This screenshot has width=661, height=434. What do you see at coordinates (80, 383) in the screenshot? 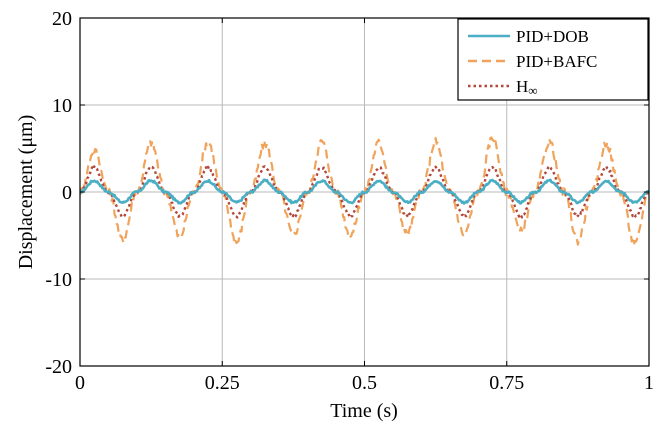
I see `x-tick-label: 0` at bounding box center [80, 383].